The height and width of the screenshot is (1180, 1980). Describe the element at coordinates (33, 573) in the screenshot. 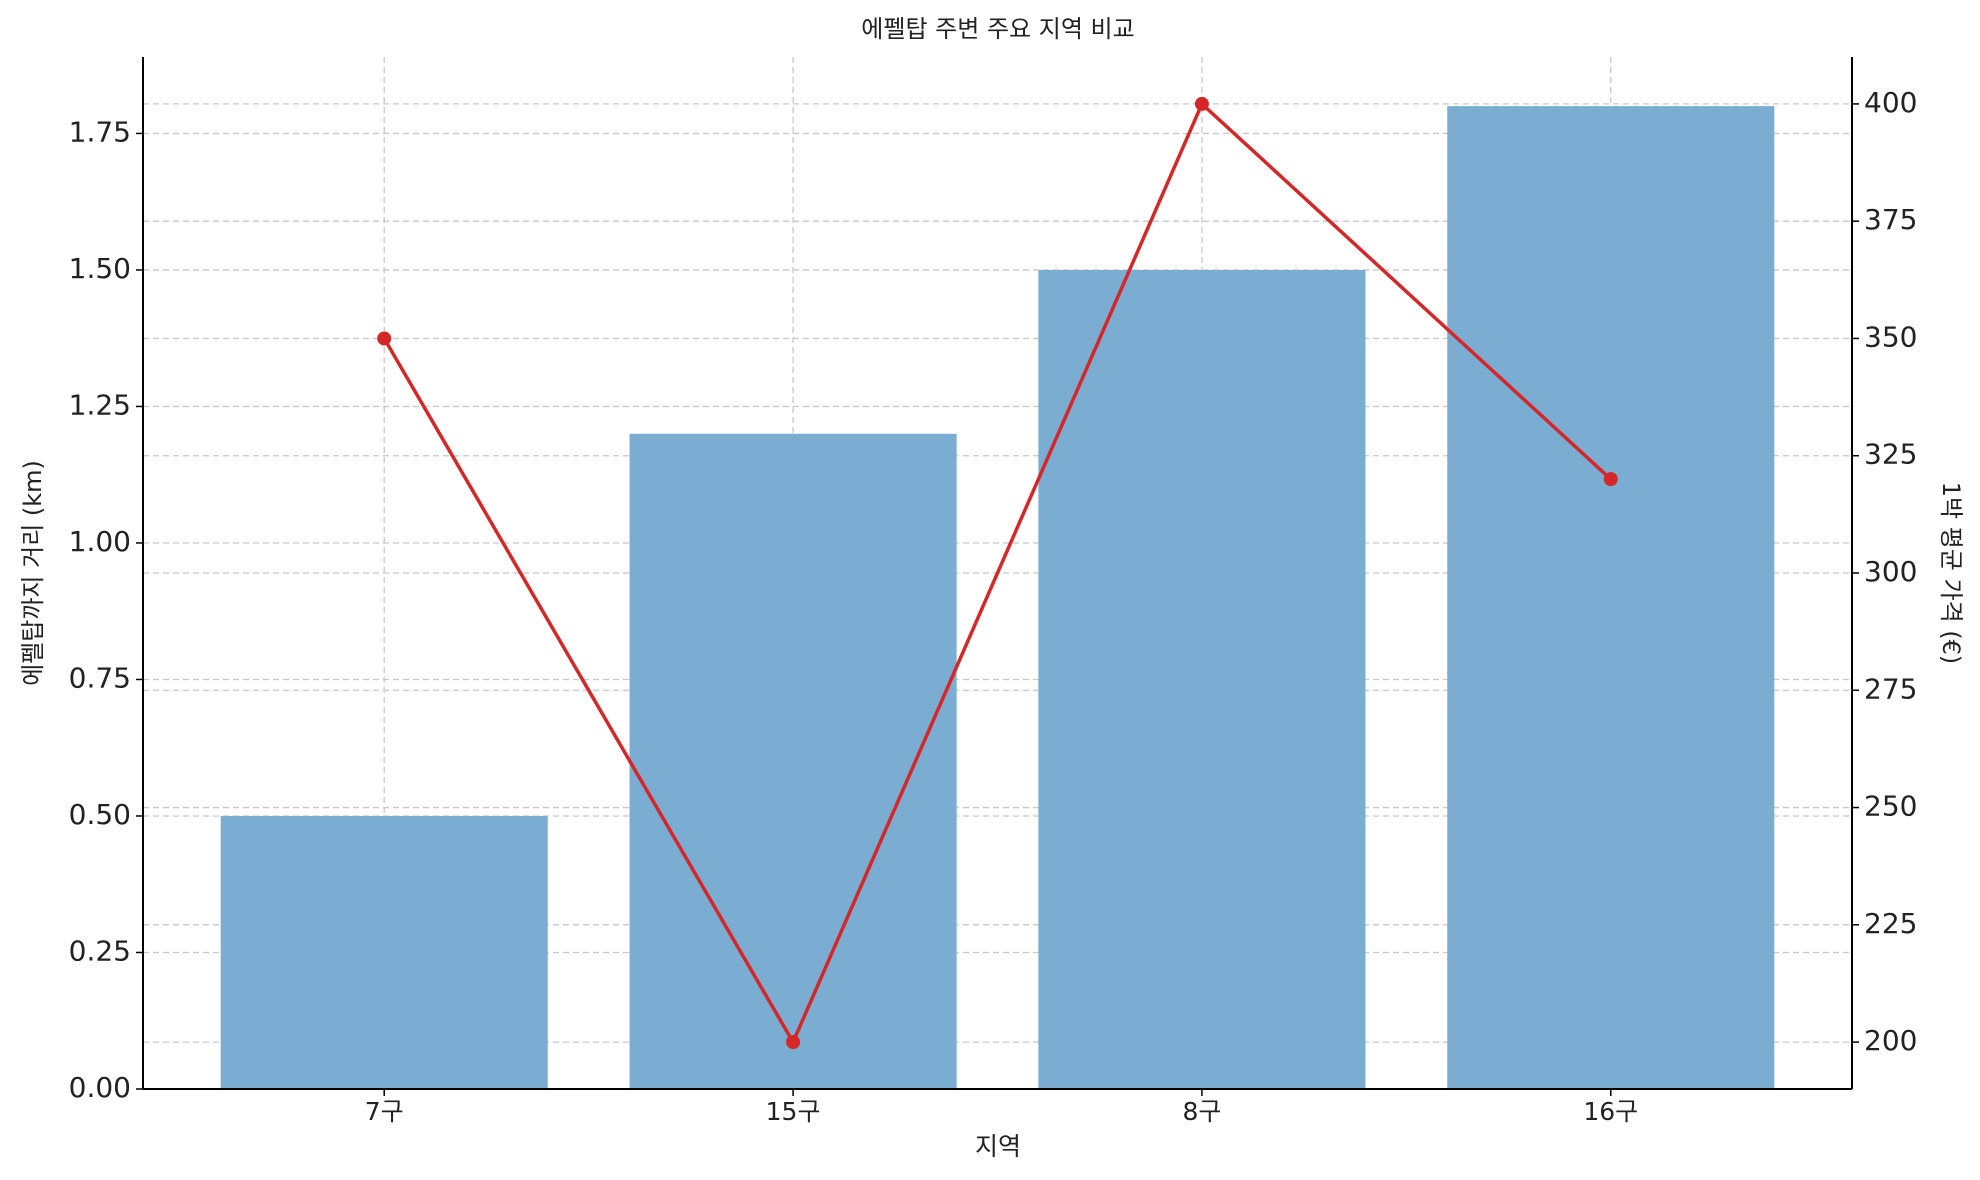

I see `y-axis-label: 에펠탑까지 거리 (km)` at that location.